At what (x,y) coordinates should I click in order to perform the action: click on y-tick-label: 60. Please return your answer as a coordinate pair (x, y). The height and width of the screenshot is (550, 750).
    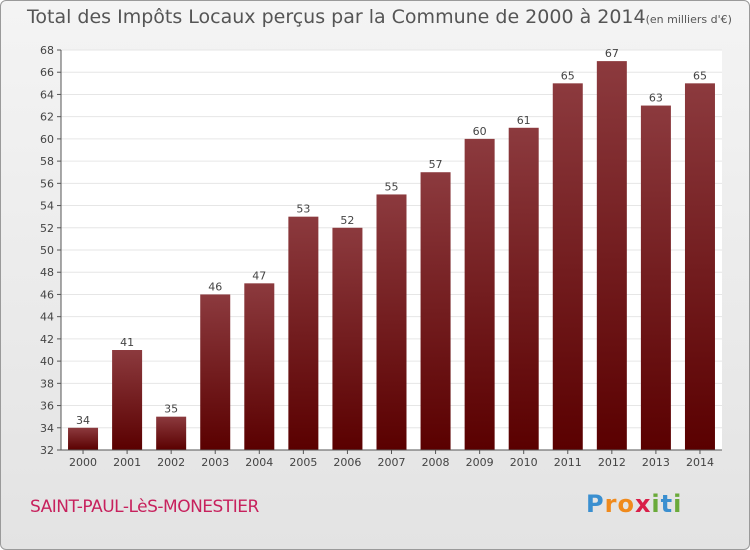
    Looking at the image, I should click on (47, 139).